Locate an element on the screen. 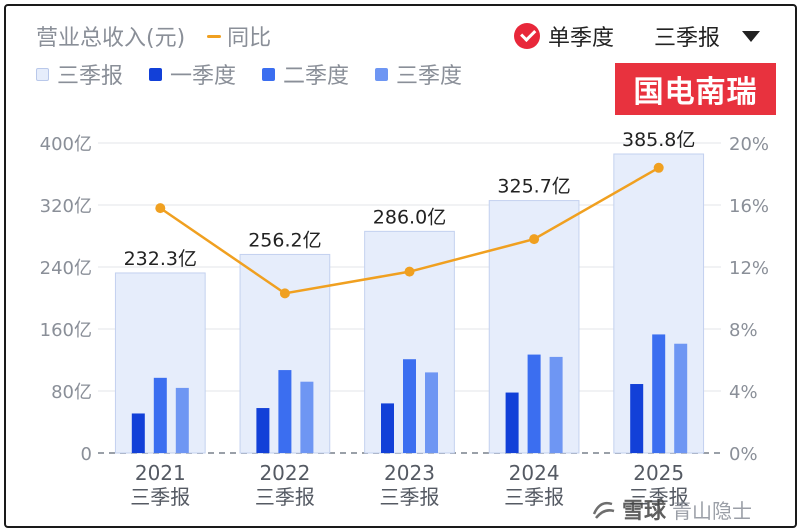 This screenshot has width=800, height=530. y-tick-label: 400亿 is located at coordinates (66, 144).